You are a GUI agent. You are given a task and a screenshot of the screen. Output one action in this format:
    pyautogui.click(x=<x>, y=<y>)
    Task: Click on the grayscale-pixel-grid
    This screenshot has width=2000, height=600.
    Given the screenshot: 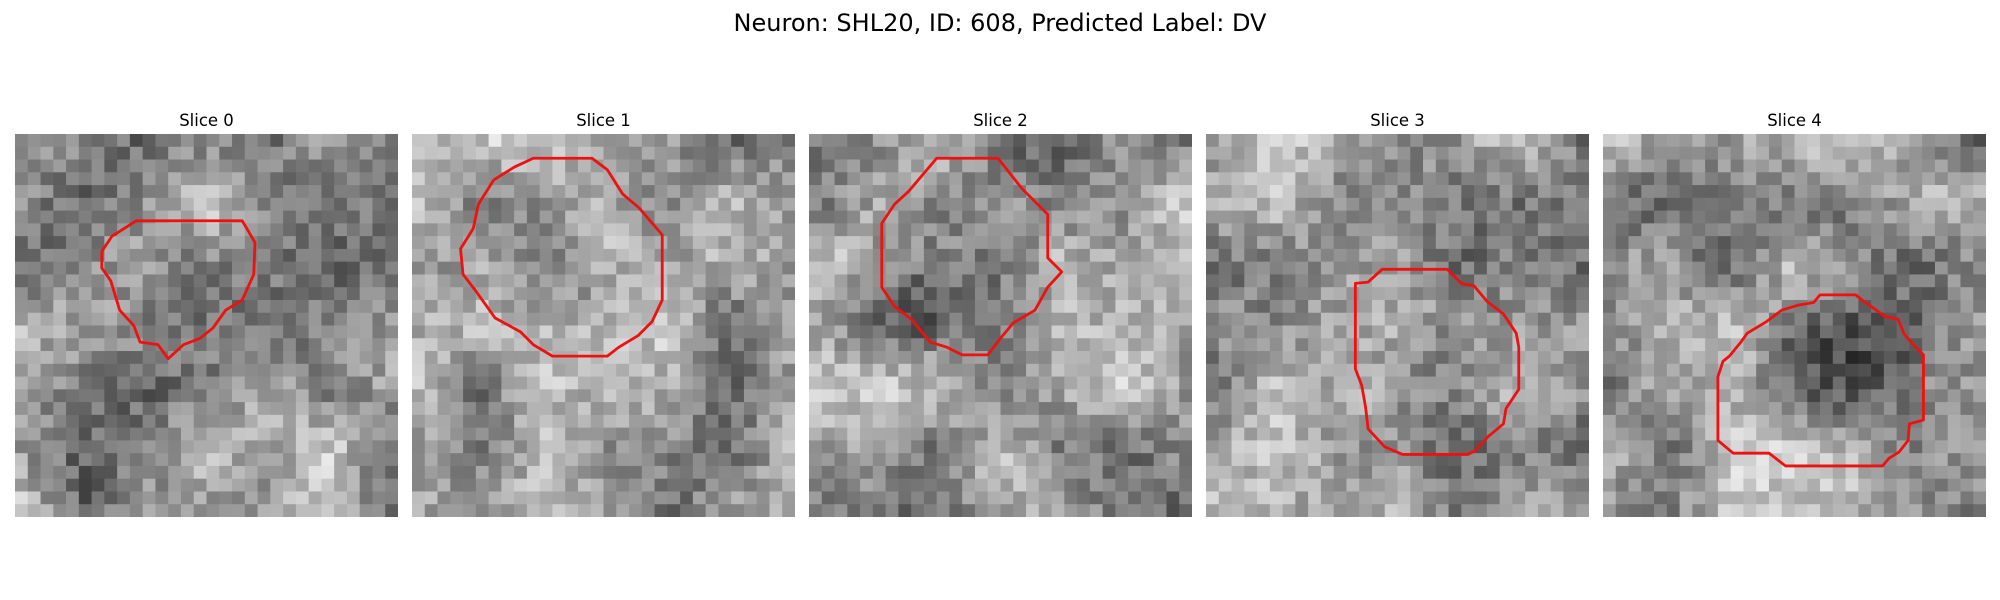 What is the action you would take?
    pyautogui.click(x=1397, y=325)
    